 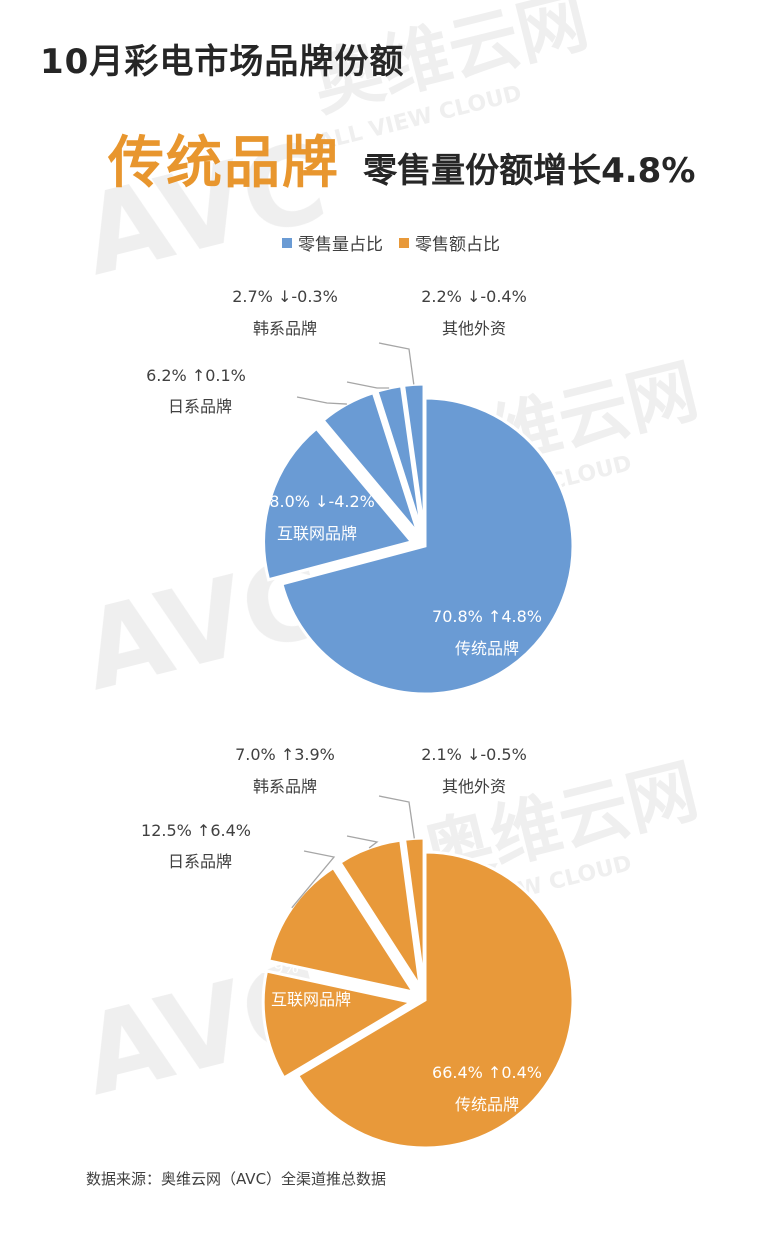 I want to click on slice-value-label-volume-1: 18.0% ↓-4.2%, so click(x=317, y=501).